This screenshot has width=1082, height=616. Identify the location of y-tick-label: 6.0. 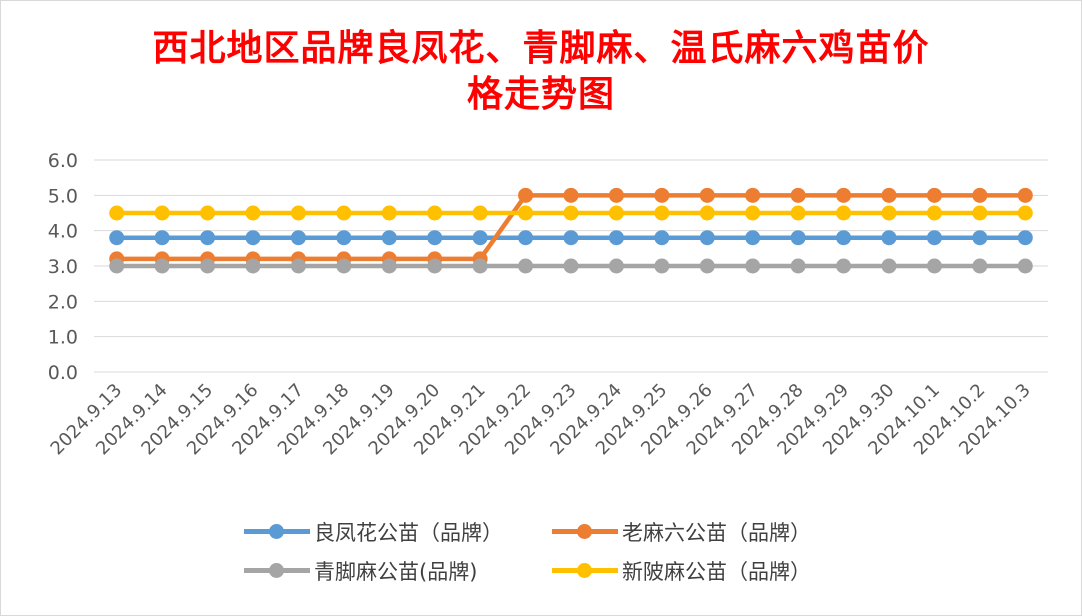
(63, 161).